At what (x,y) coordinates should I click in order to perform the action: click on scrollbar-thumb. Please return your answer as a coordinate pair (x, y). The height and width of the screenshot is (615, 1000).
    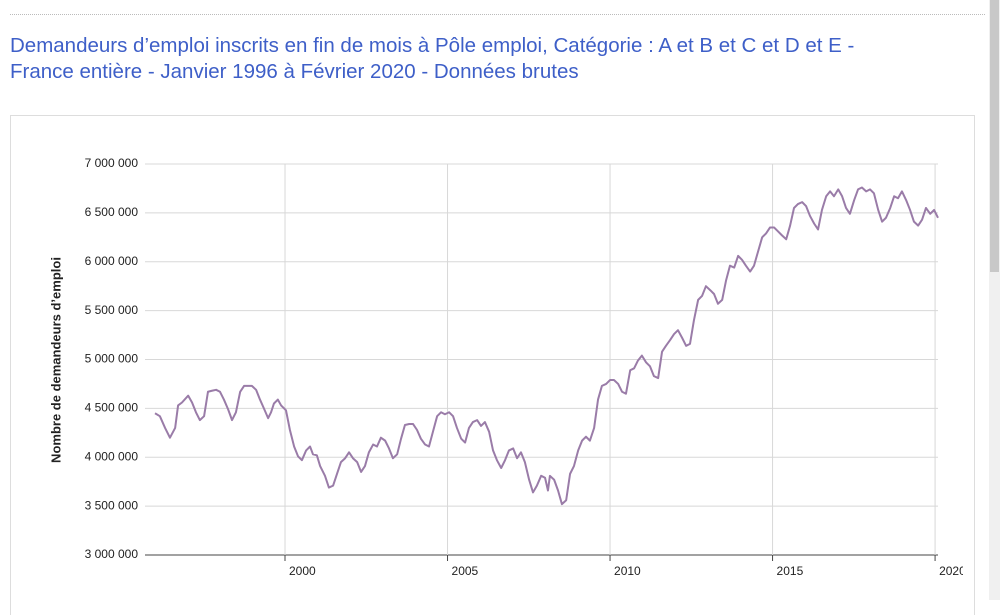
    Looking at the image, I should click on (994, 136).